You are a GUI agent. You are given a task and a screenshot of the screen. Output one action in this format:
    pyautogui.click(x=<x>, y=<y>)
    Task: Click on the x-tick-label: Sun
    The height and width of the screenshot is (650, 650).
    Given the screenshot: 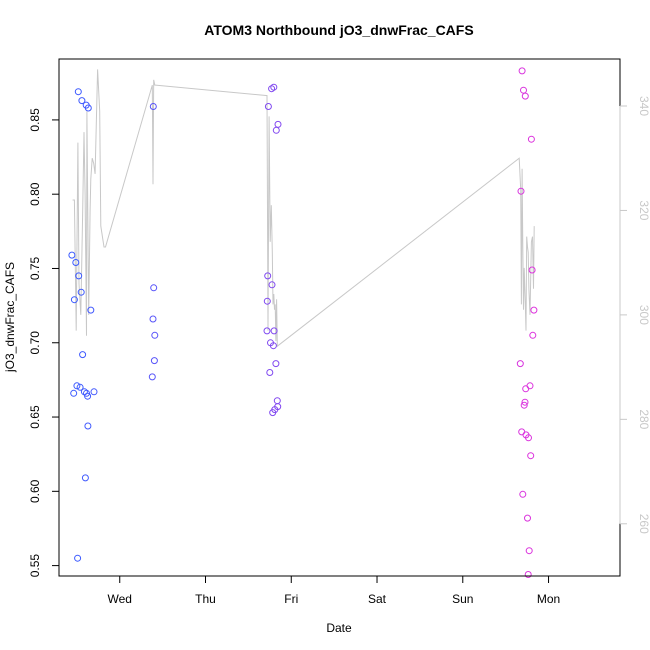 What is the action you would take?
    pyautogui.click(x=462, y=599)
    